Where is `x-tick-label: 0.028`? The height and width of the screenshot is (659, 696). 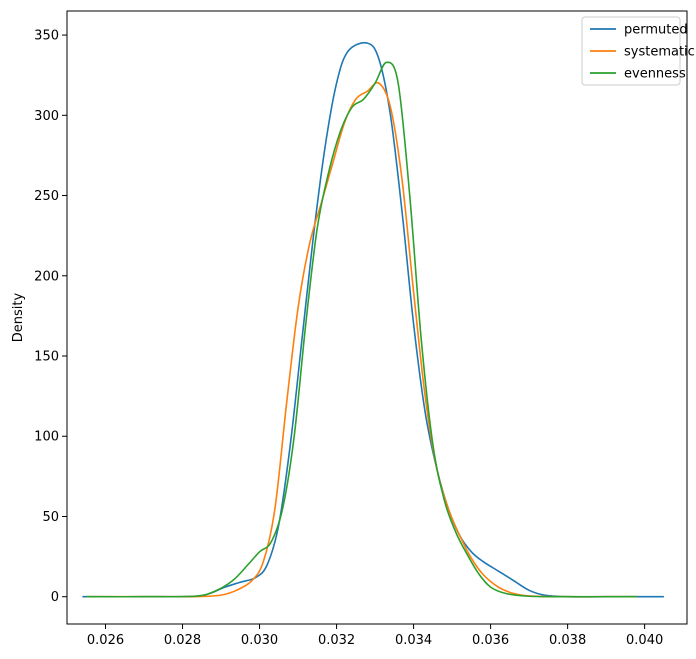 x-tick-label: 0.028 is located at coordinates (182, 640).